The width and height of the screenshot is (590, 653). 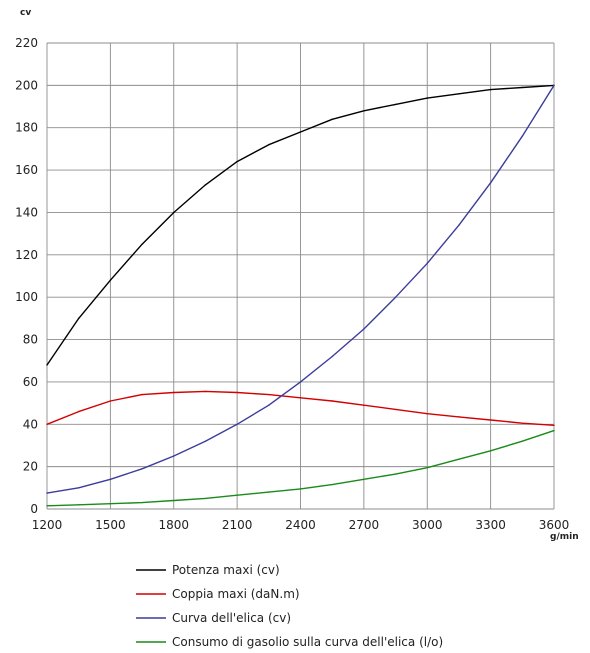 I want to click on y-tick-label: 140, so click(x=26, y=212).